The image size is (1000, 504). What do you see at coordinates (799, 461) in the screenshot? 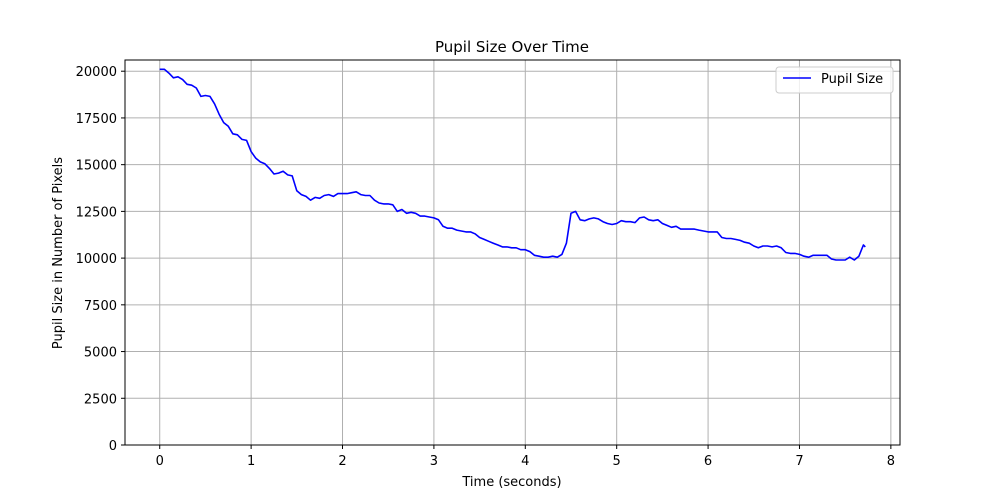
I see `x-tick-label: 7` at bounding box center [799, 461].